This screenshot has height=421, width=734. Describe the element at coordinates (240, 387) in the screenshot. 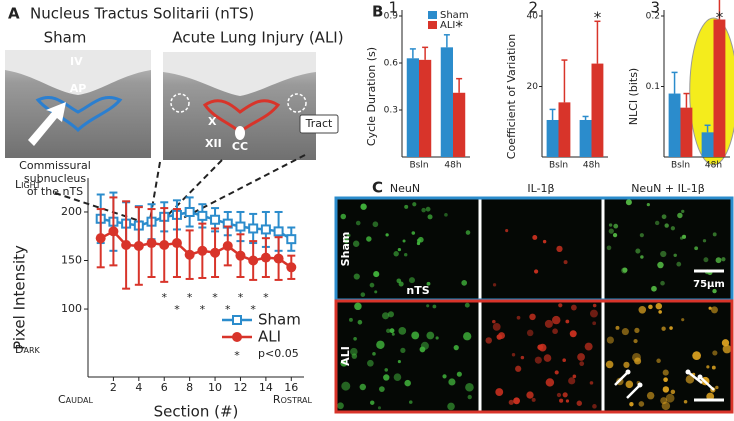

I see `x-tick-label: 12` at that location.